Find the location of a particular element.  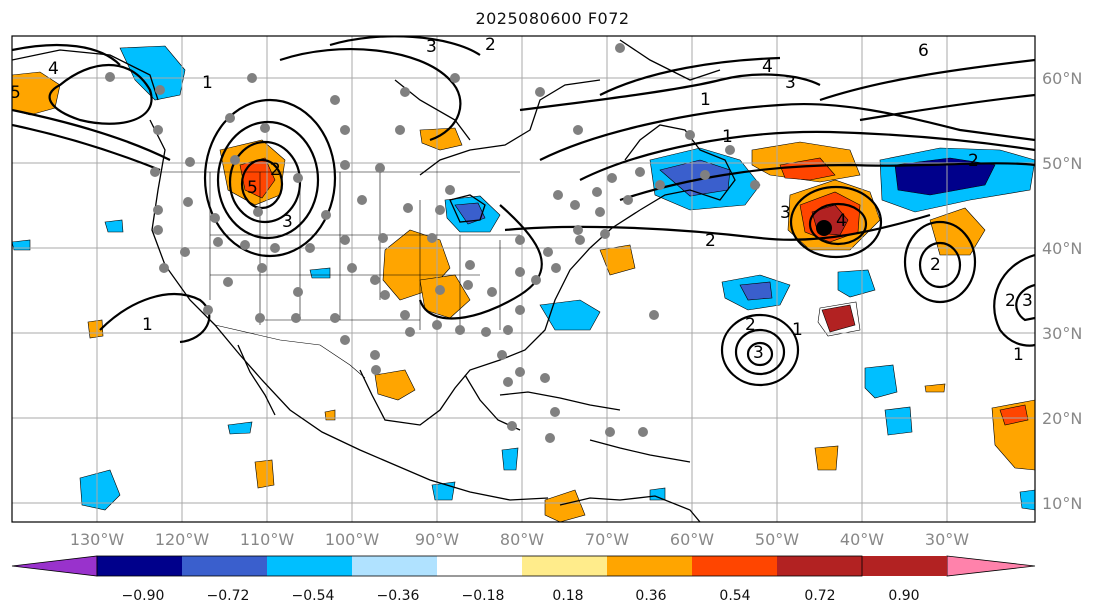

map-title: 2025080600 F072 is located at coordinates (552, 18).